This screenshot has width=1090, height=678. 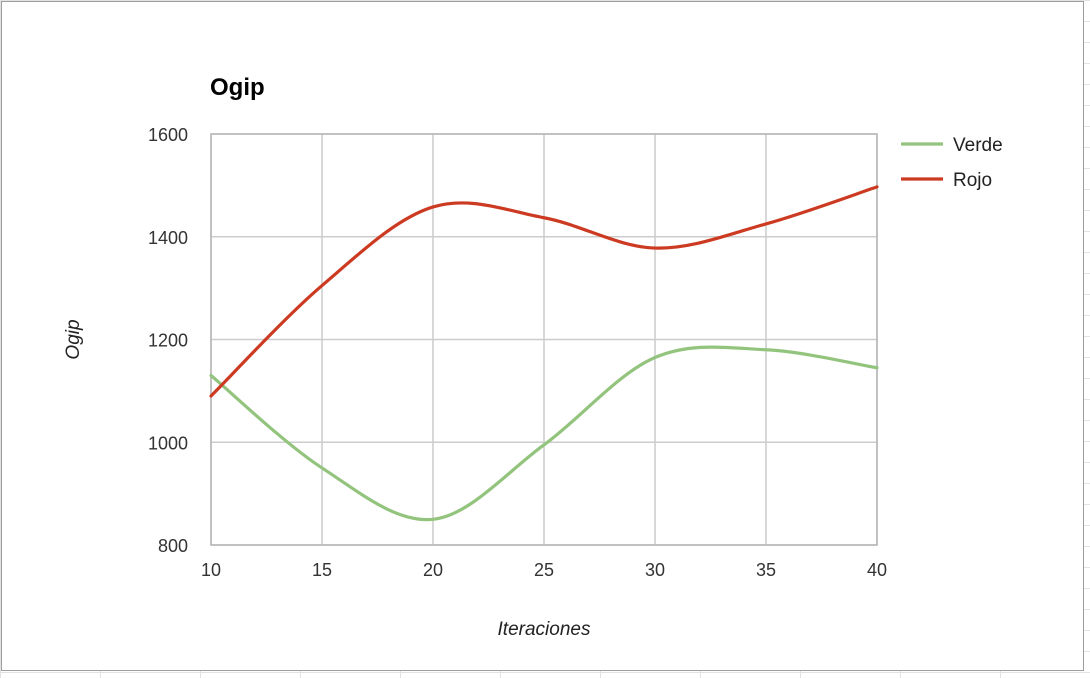 I want to click on x-tick-label: 35, so click(x=766, y=570).